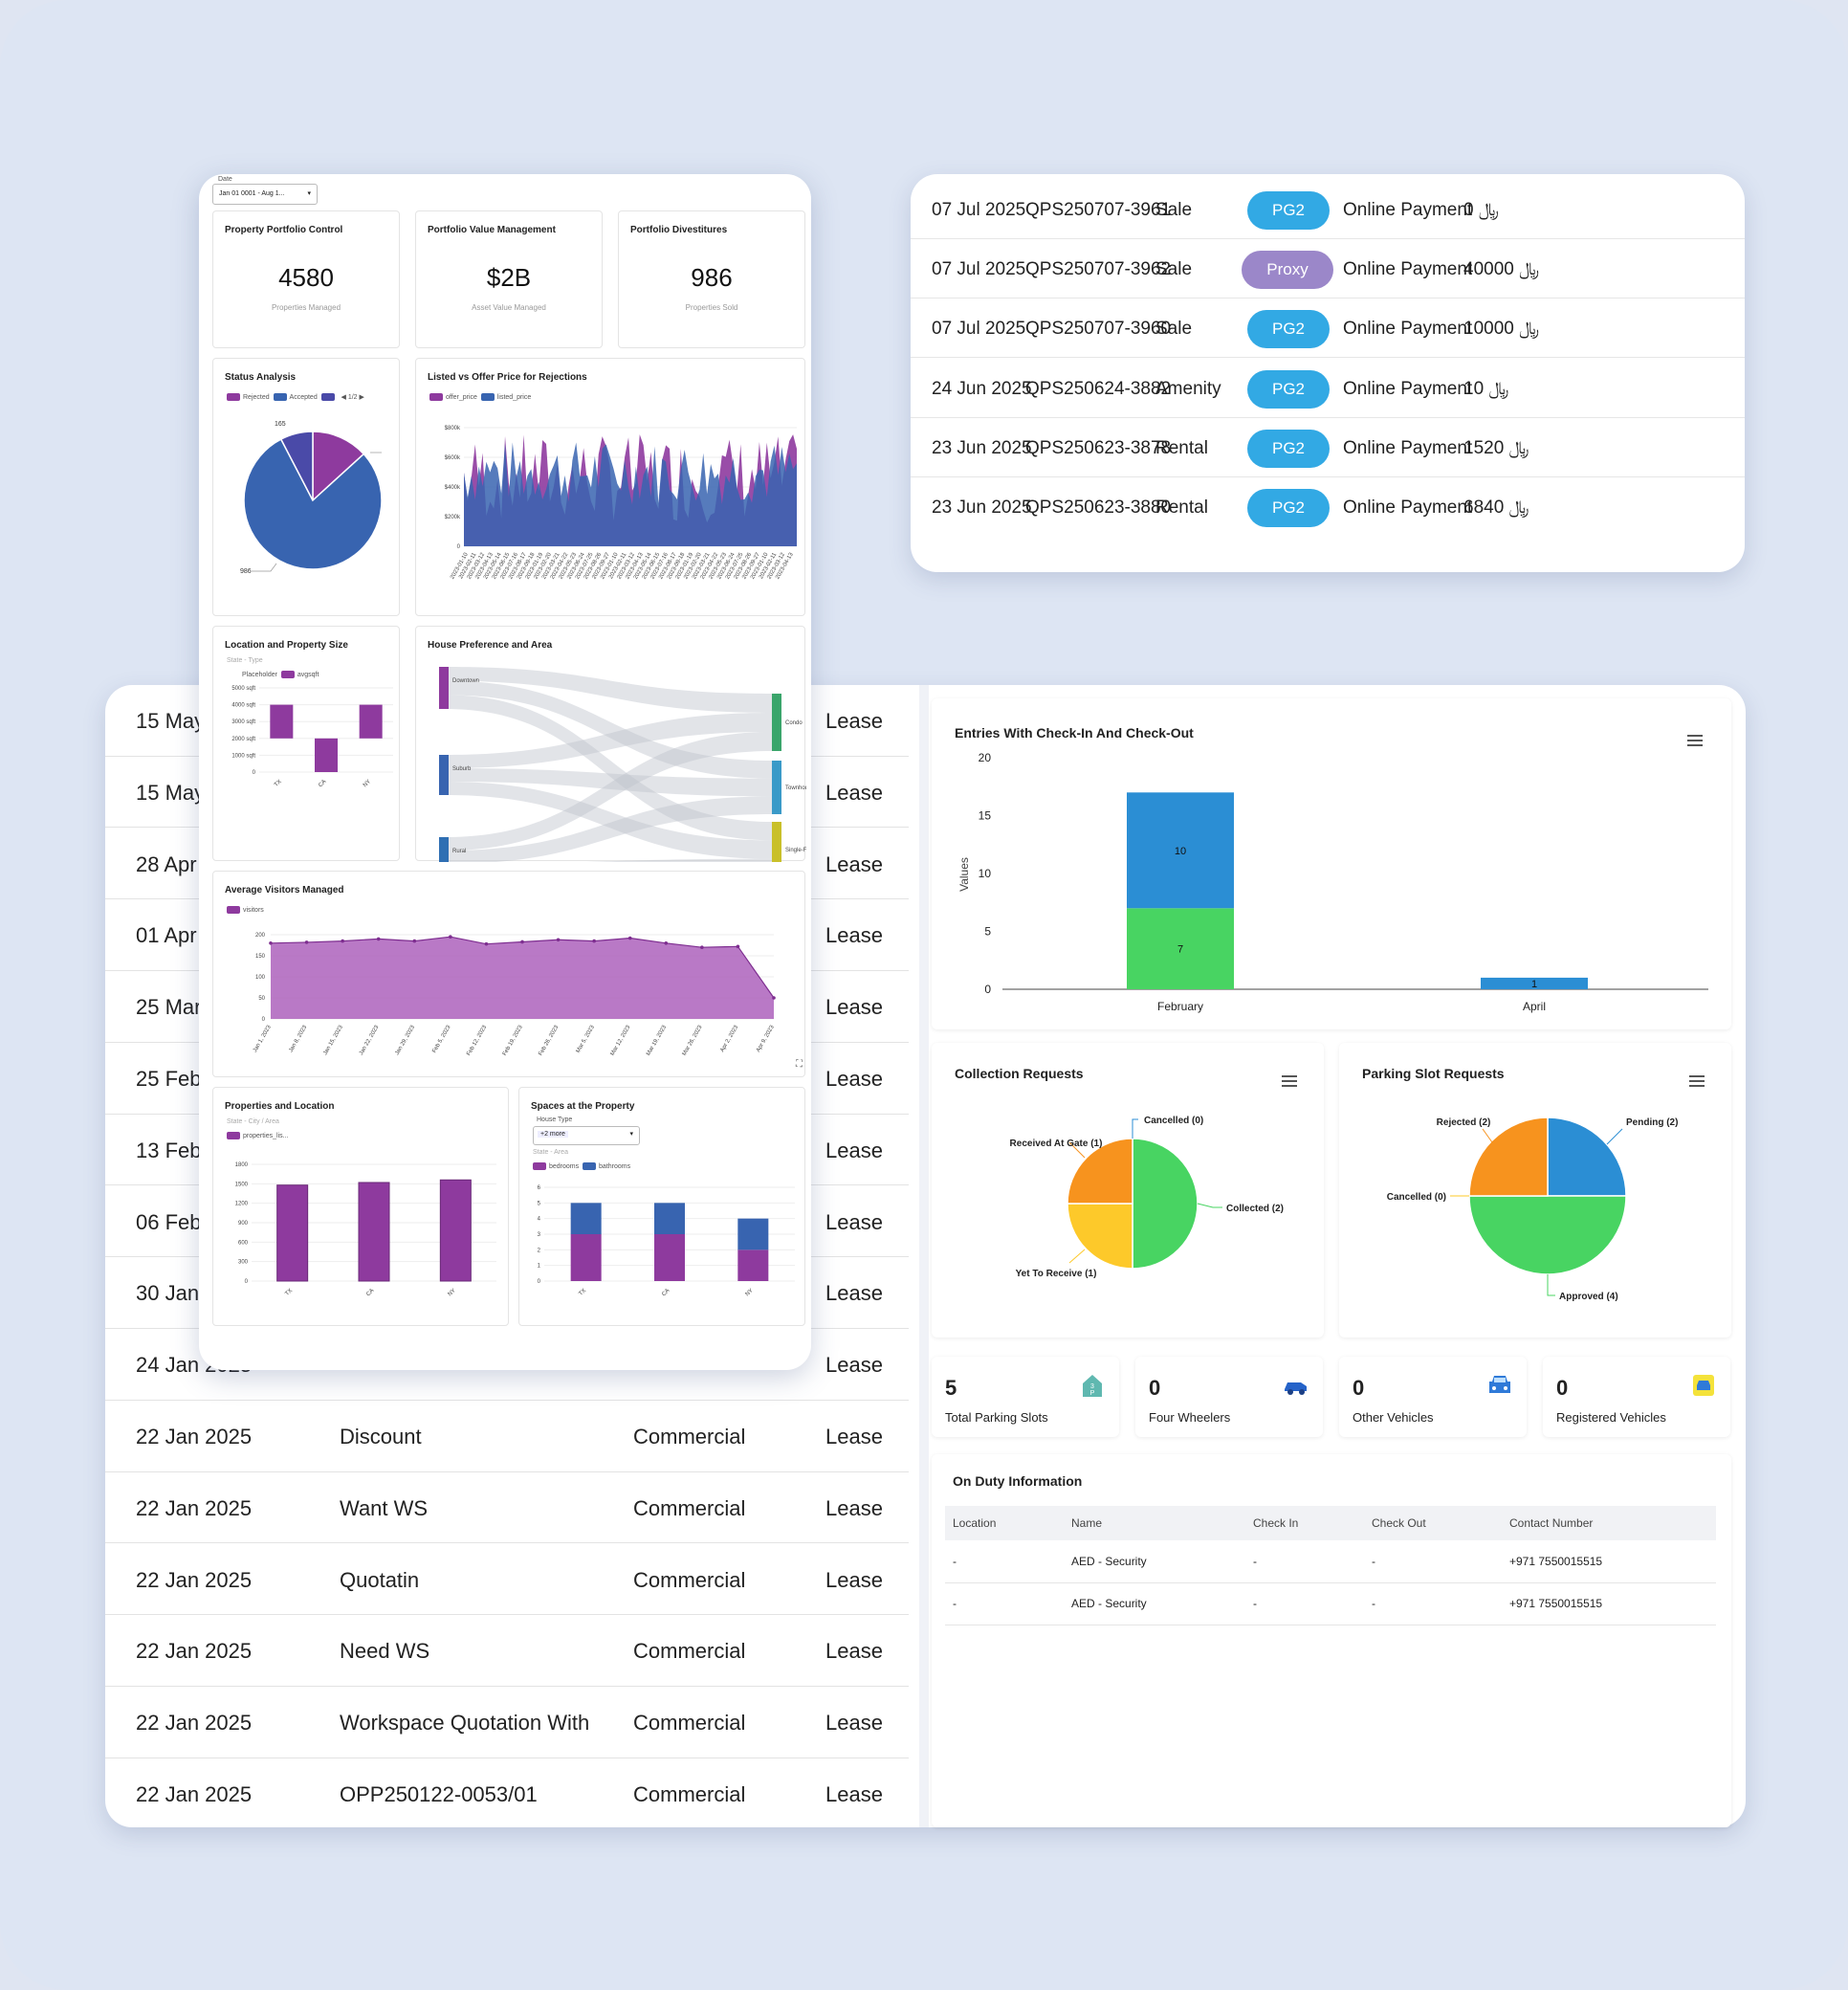 The image size is (1848, 1990). What do you see at coordinates (265, 195) in the screenshot?
I see `date-filter-select: Jan 01 0001 - Aug 1... ▾` at bounding box center [265, 195].